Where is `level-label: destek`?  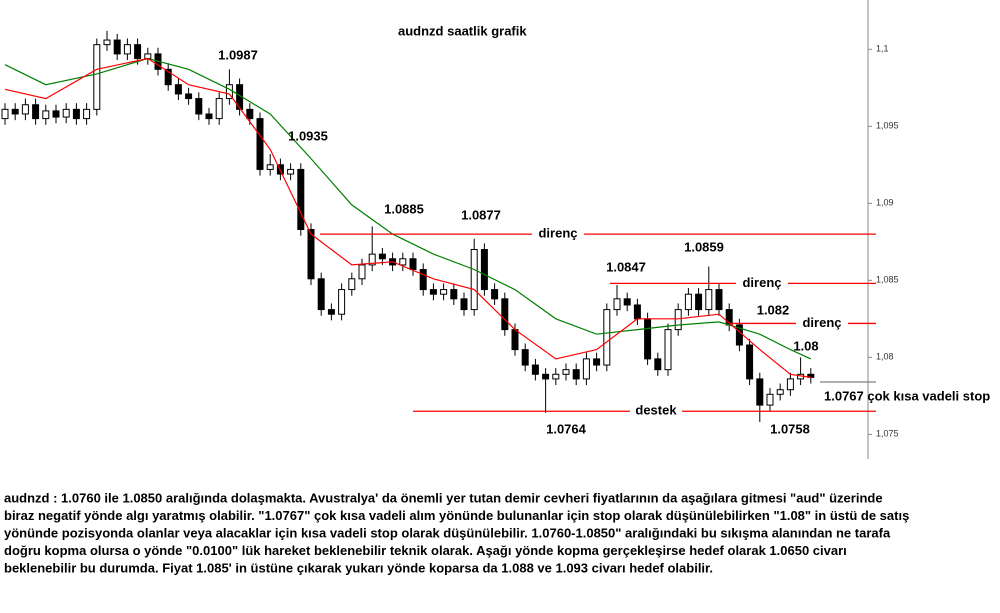
level-label: destek is located at coordinates (656, 410).